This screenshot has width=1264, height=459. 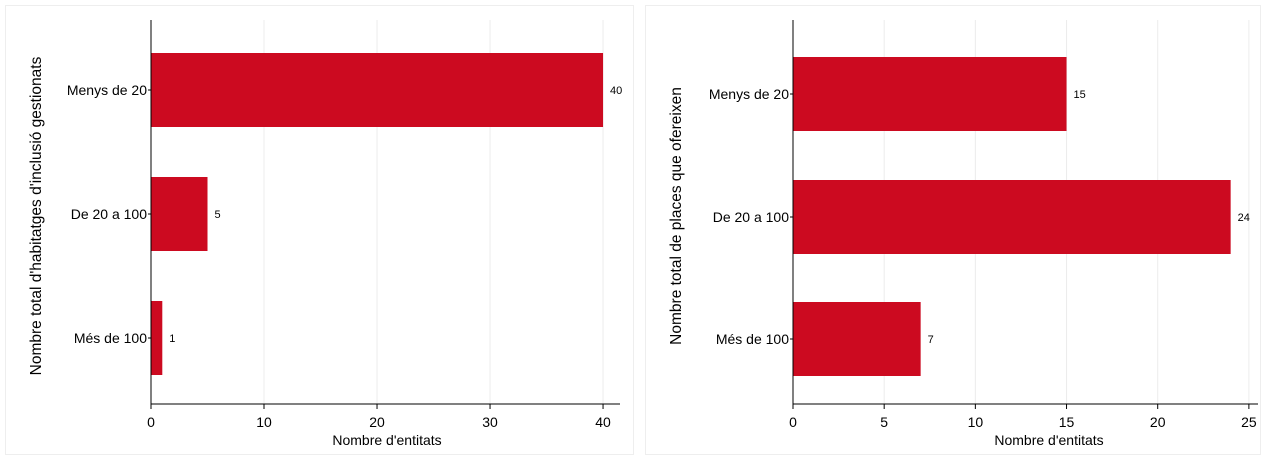 What do you see at coordinates (490, 422) in the screenshot?
I see `x-tick-label: 30` at bounding box center [490, 422].